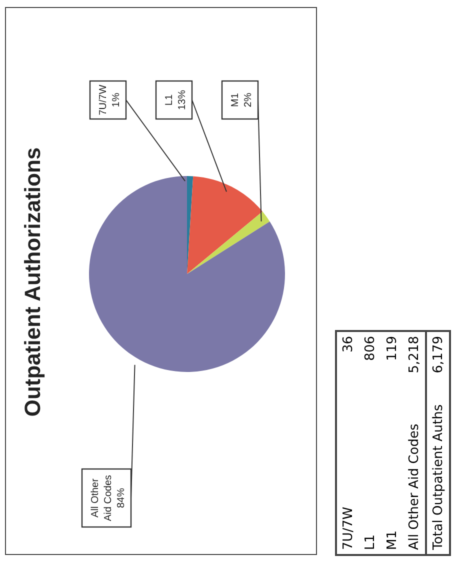 The image size is (459, 564). Describe the element at coordinates (235, 99) in the screenshot. I see `slice-label: M1` at that location.